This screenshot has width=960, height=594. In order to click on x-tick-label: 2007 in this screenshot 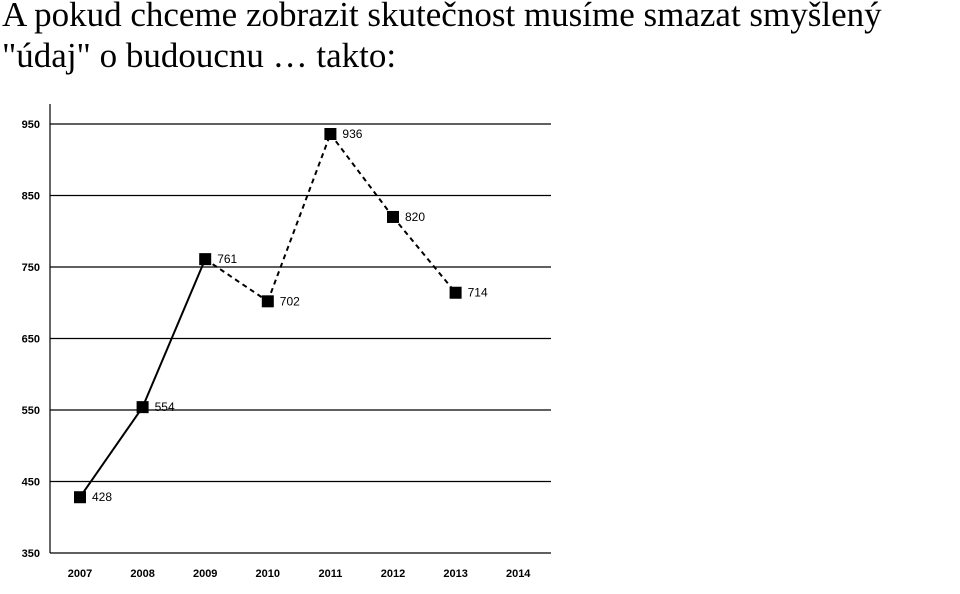, I will do `click(80, 574)`.